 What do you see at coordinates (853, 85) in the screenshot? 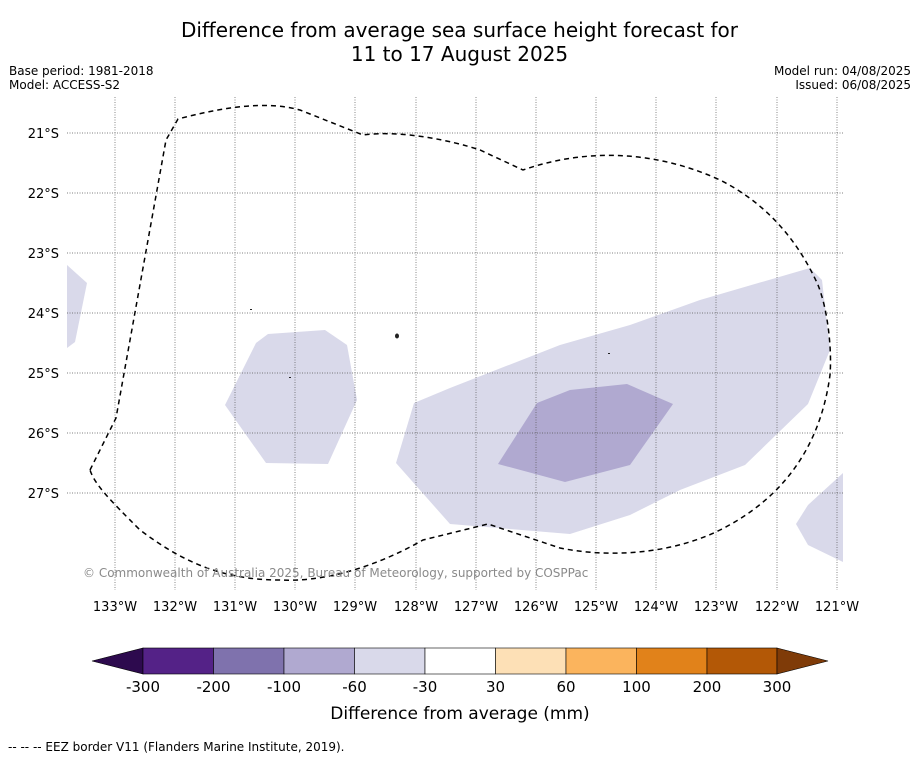
I see `issued-date: Issued: 06/08/2025` at bounding box center [853, 85].